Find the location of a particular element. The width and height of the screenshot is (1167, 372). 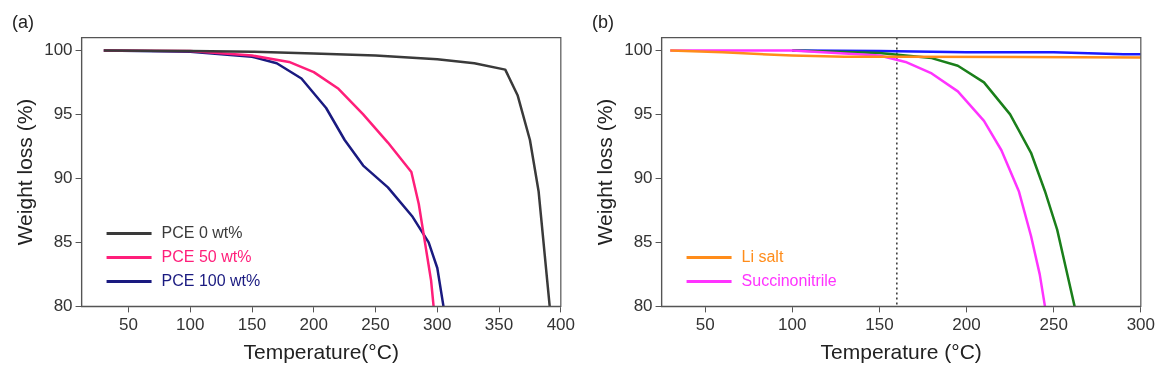

legend-label: Succinonitrile is located at coordinates (789, 280).